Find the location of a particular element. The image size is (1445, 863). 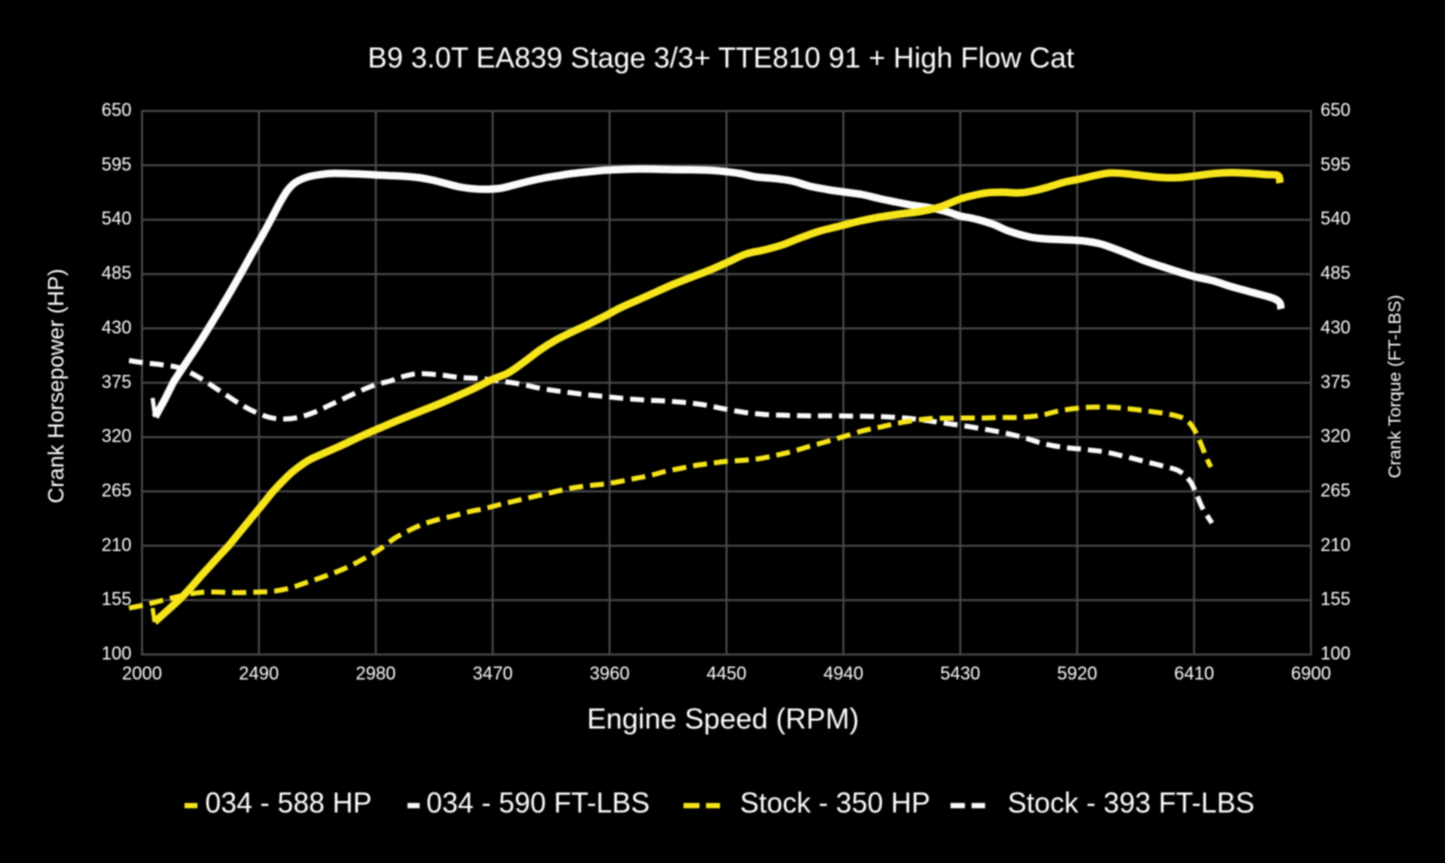

svg-text: 5920 is located at coordinates (1077, 674).